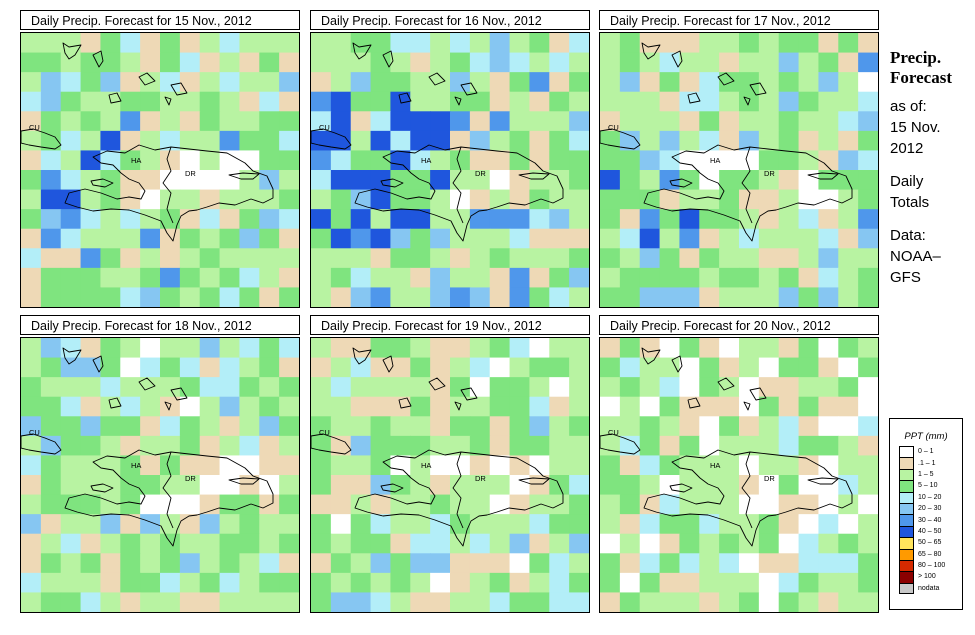 The height and width of the screenshot is (635, 975). I want to click on hispaniola-coastline, so click(748, 193).